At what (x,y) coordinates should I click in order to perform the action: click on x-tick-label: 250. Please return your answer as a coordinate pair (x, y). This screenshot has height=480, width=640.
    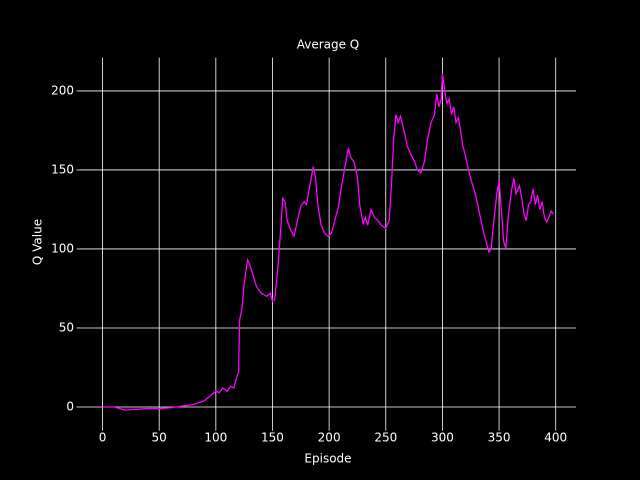
    Looking at the image, I should click on (385, 438).